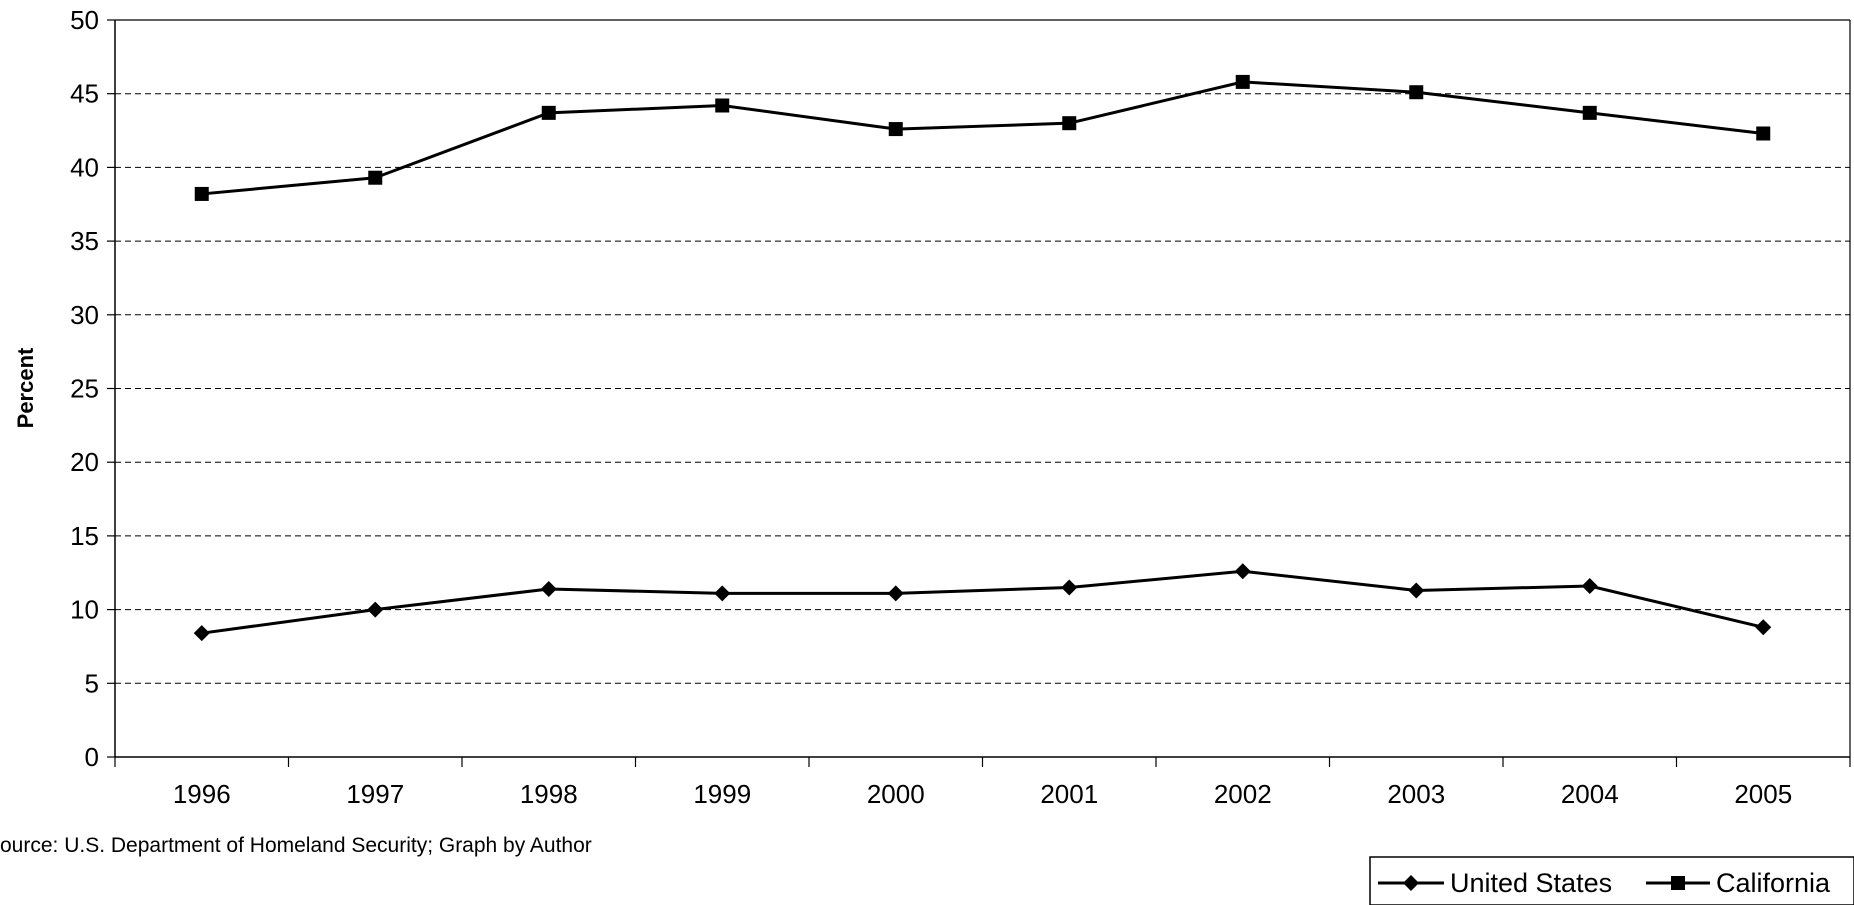 This screenshot has width=1854, height=905. Describe the element at coordinates (722, 794) in the screenshot. I see `x-tick-label: 1999` at that location.